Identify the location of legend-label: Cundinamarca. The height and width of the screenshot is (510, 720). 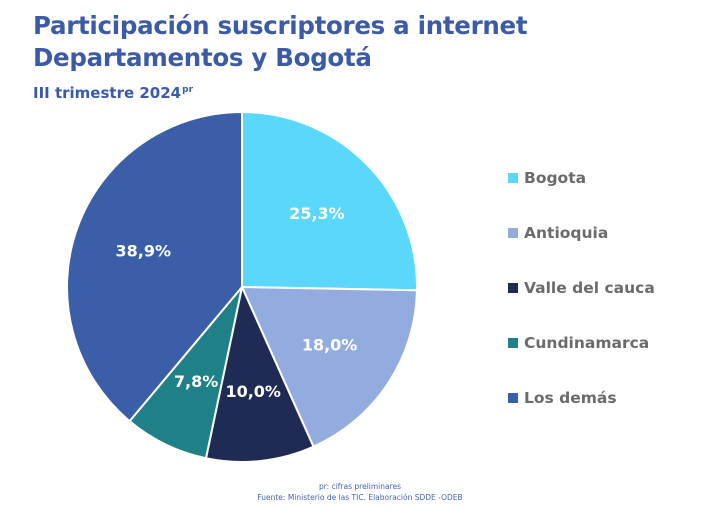
(587, 343).